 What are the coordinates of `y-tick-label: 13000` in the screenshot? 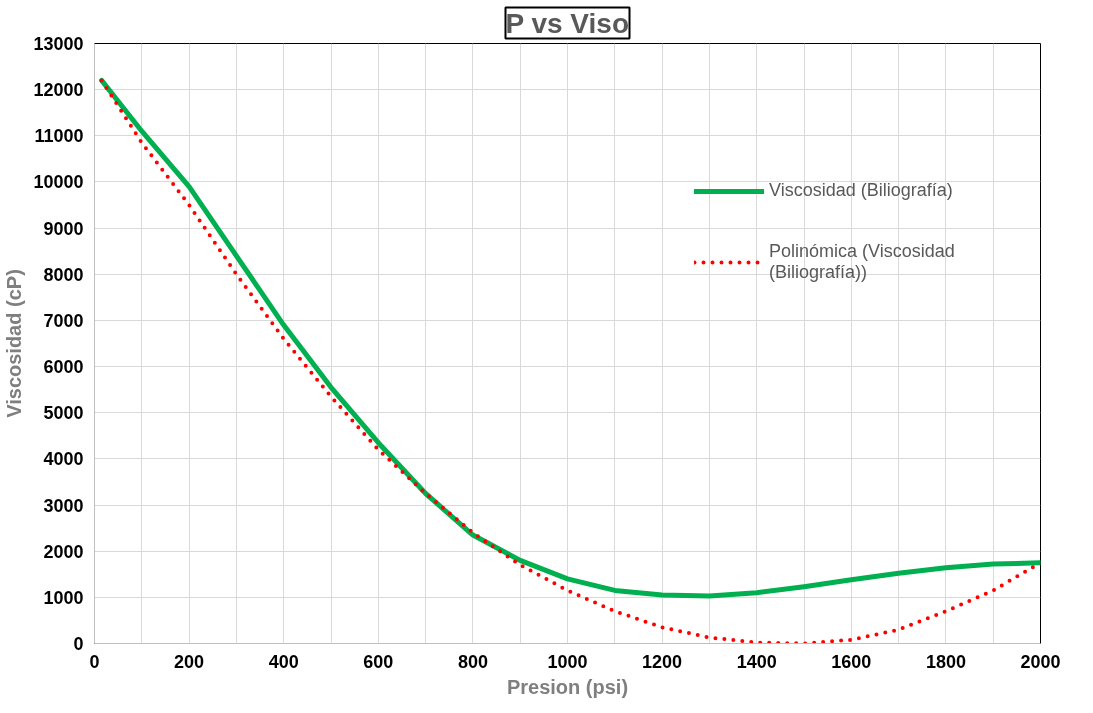 It's located at (58, 44).